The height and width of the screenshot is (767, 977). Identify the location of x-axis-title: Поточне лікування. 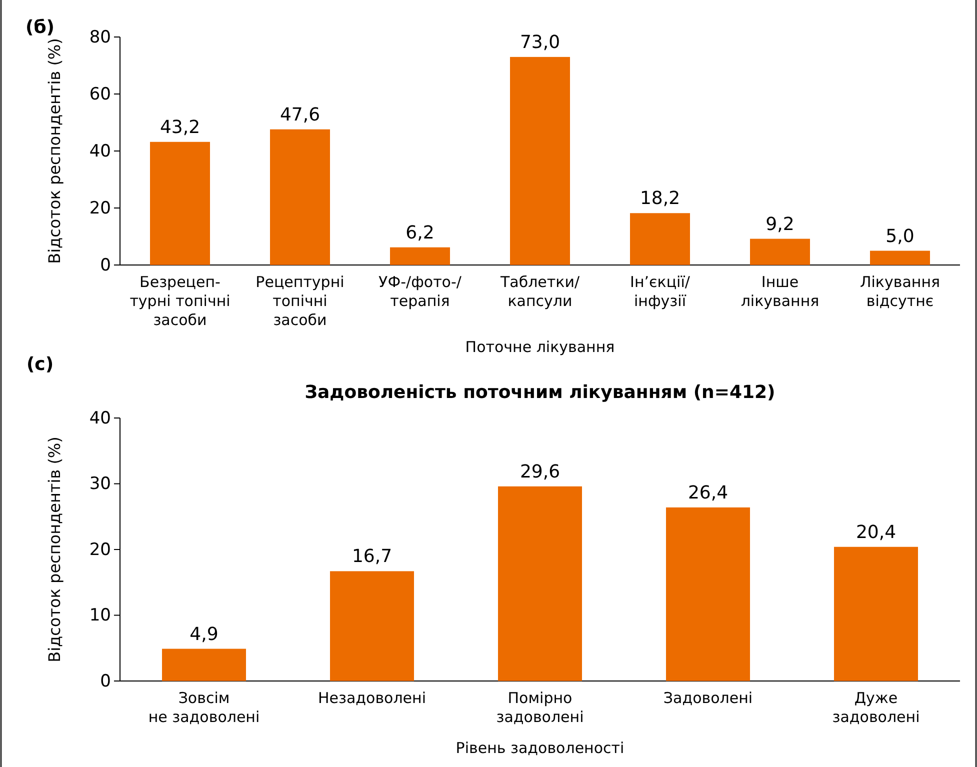
(540, 347).